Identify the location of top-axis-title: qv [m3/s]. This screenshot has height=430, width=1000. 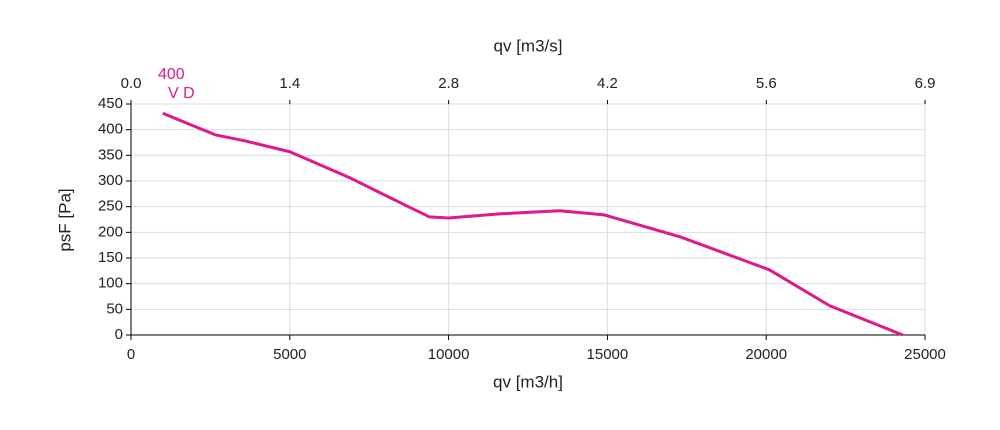
(528, 45).